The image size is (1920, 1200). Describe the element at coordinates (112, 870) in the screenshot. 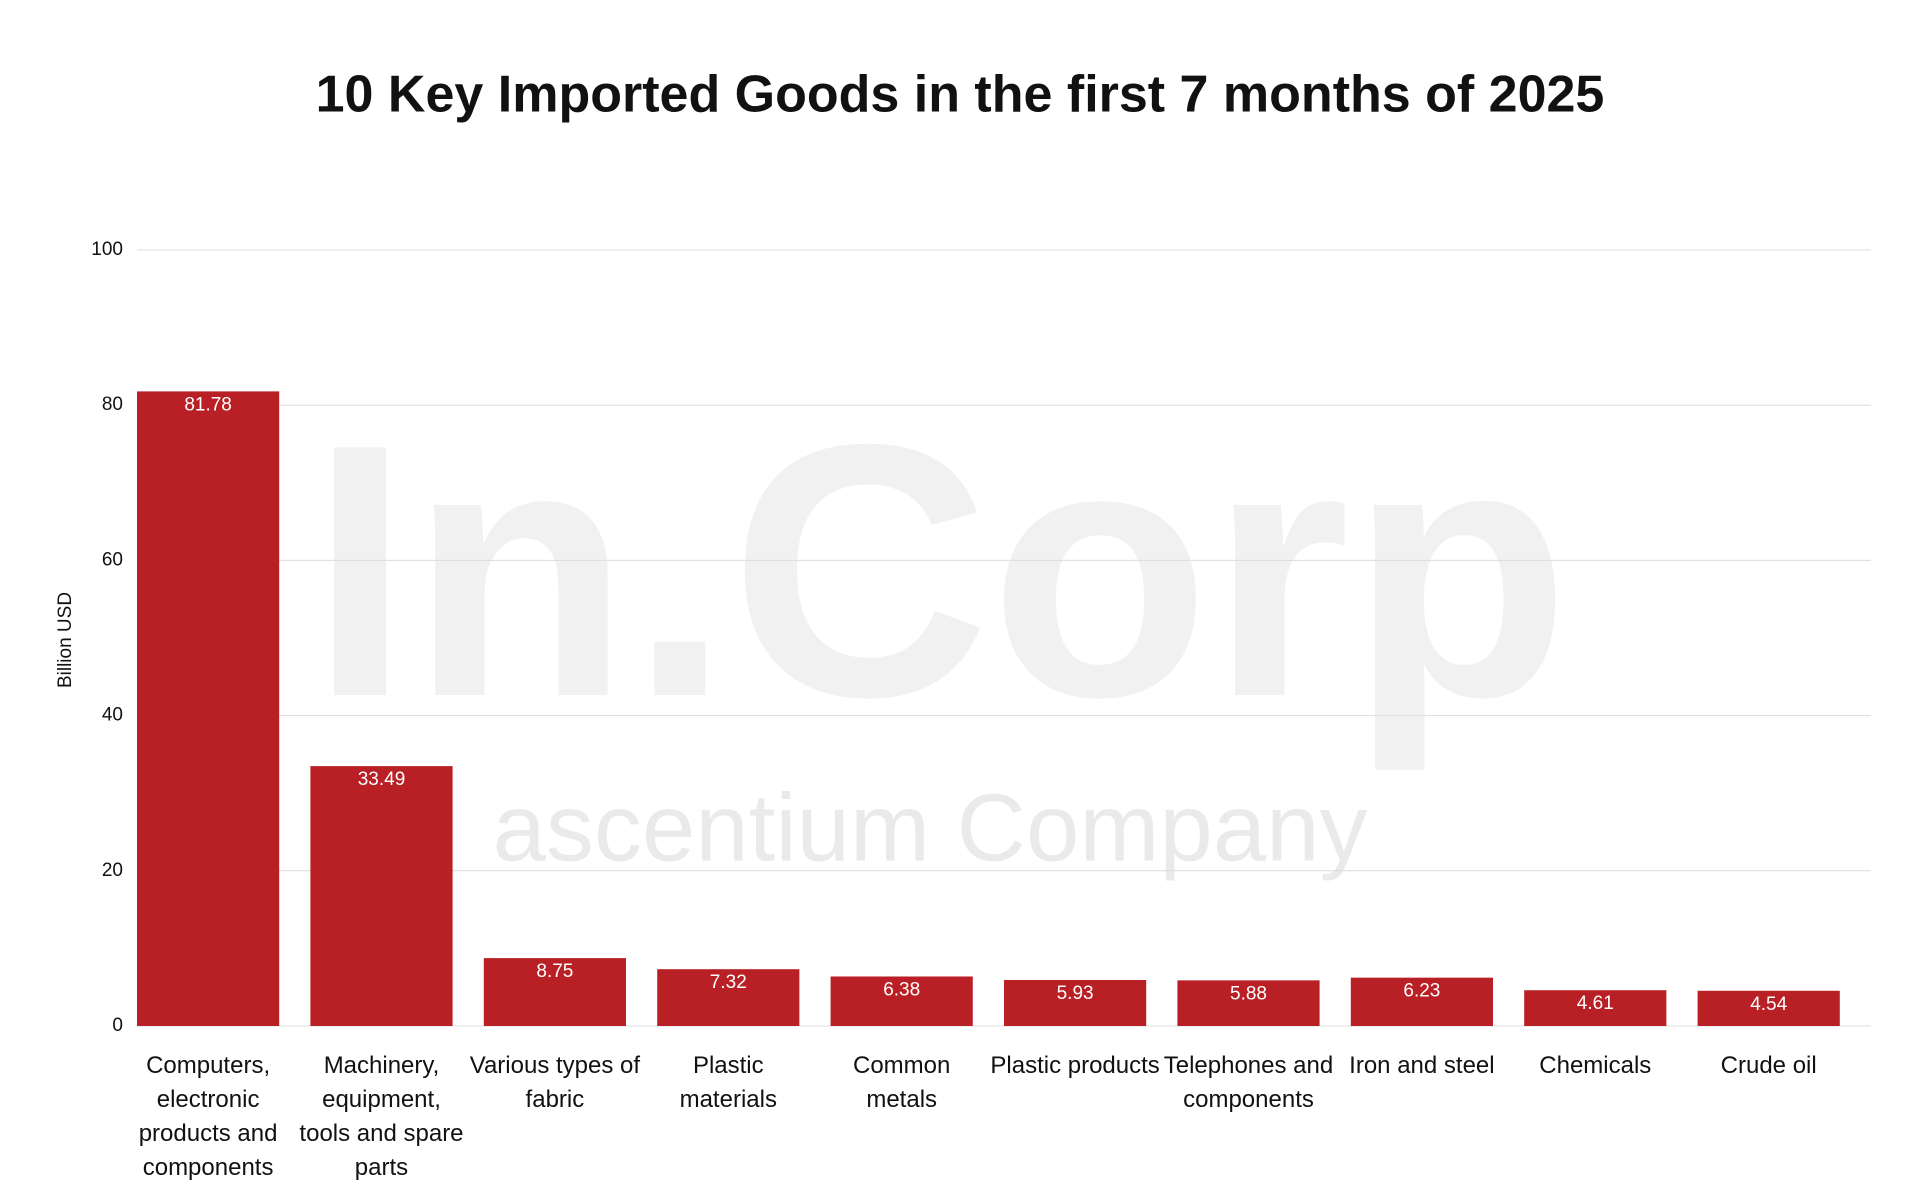

I see `y-tick-label: 20` at that location.